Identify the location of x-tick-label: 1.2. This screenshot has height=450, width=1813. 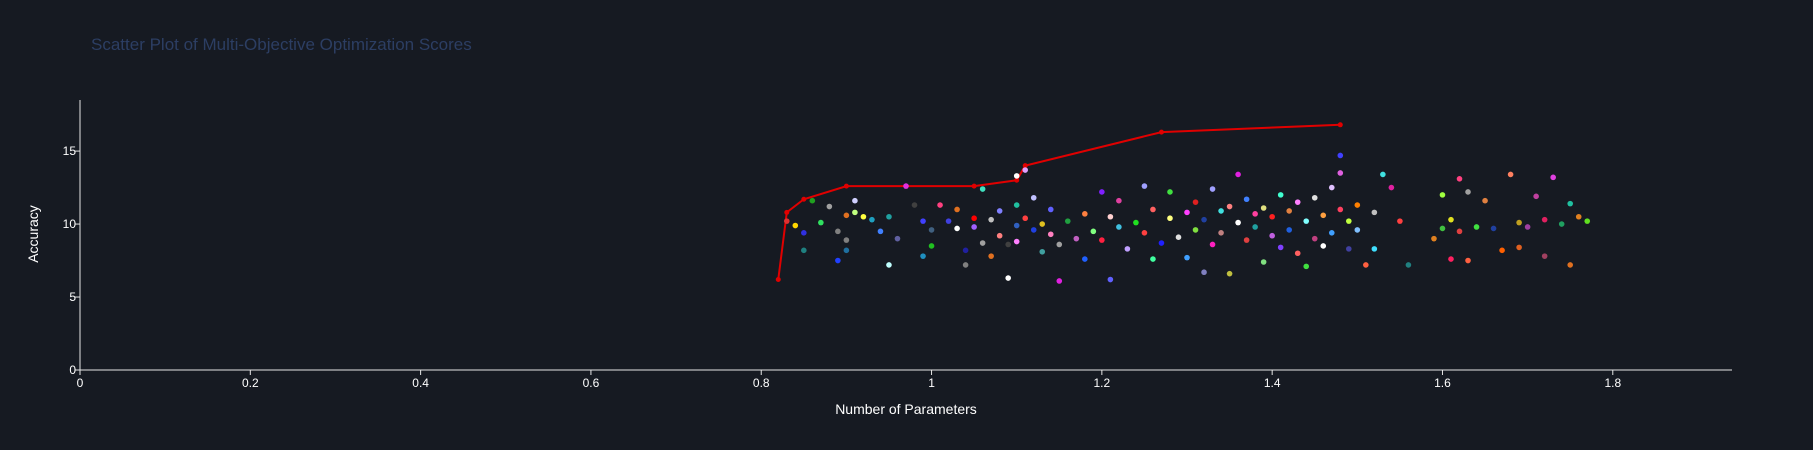
(1102, 383).